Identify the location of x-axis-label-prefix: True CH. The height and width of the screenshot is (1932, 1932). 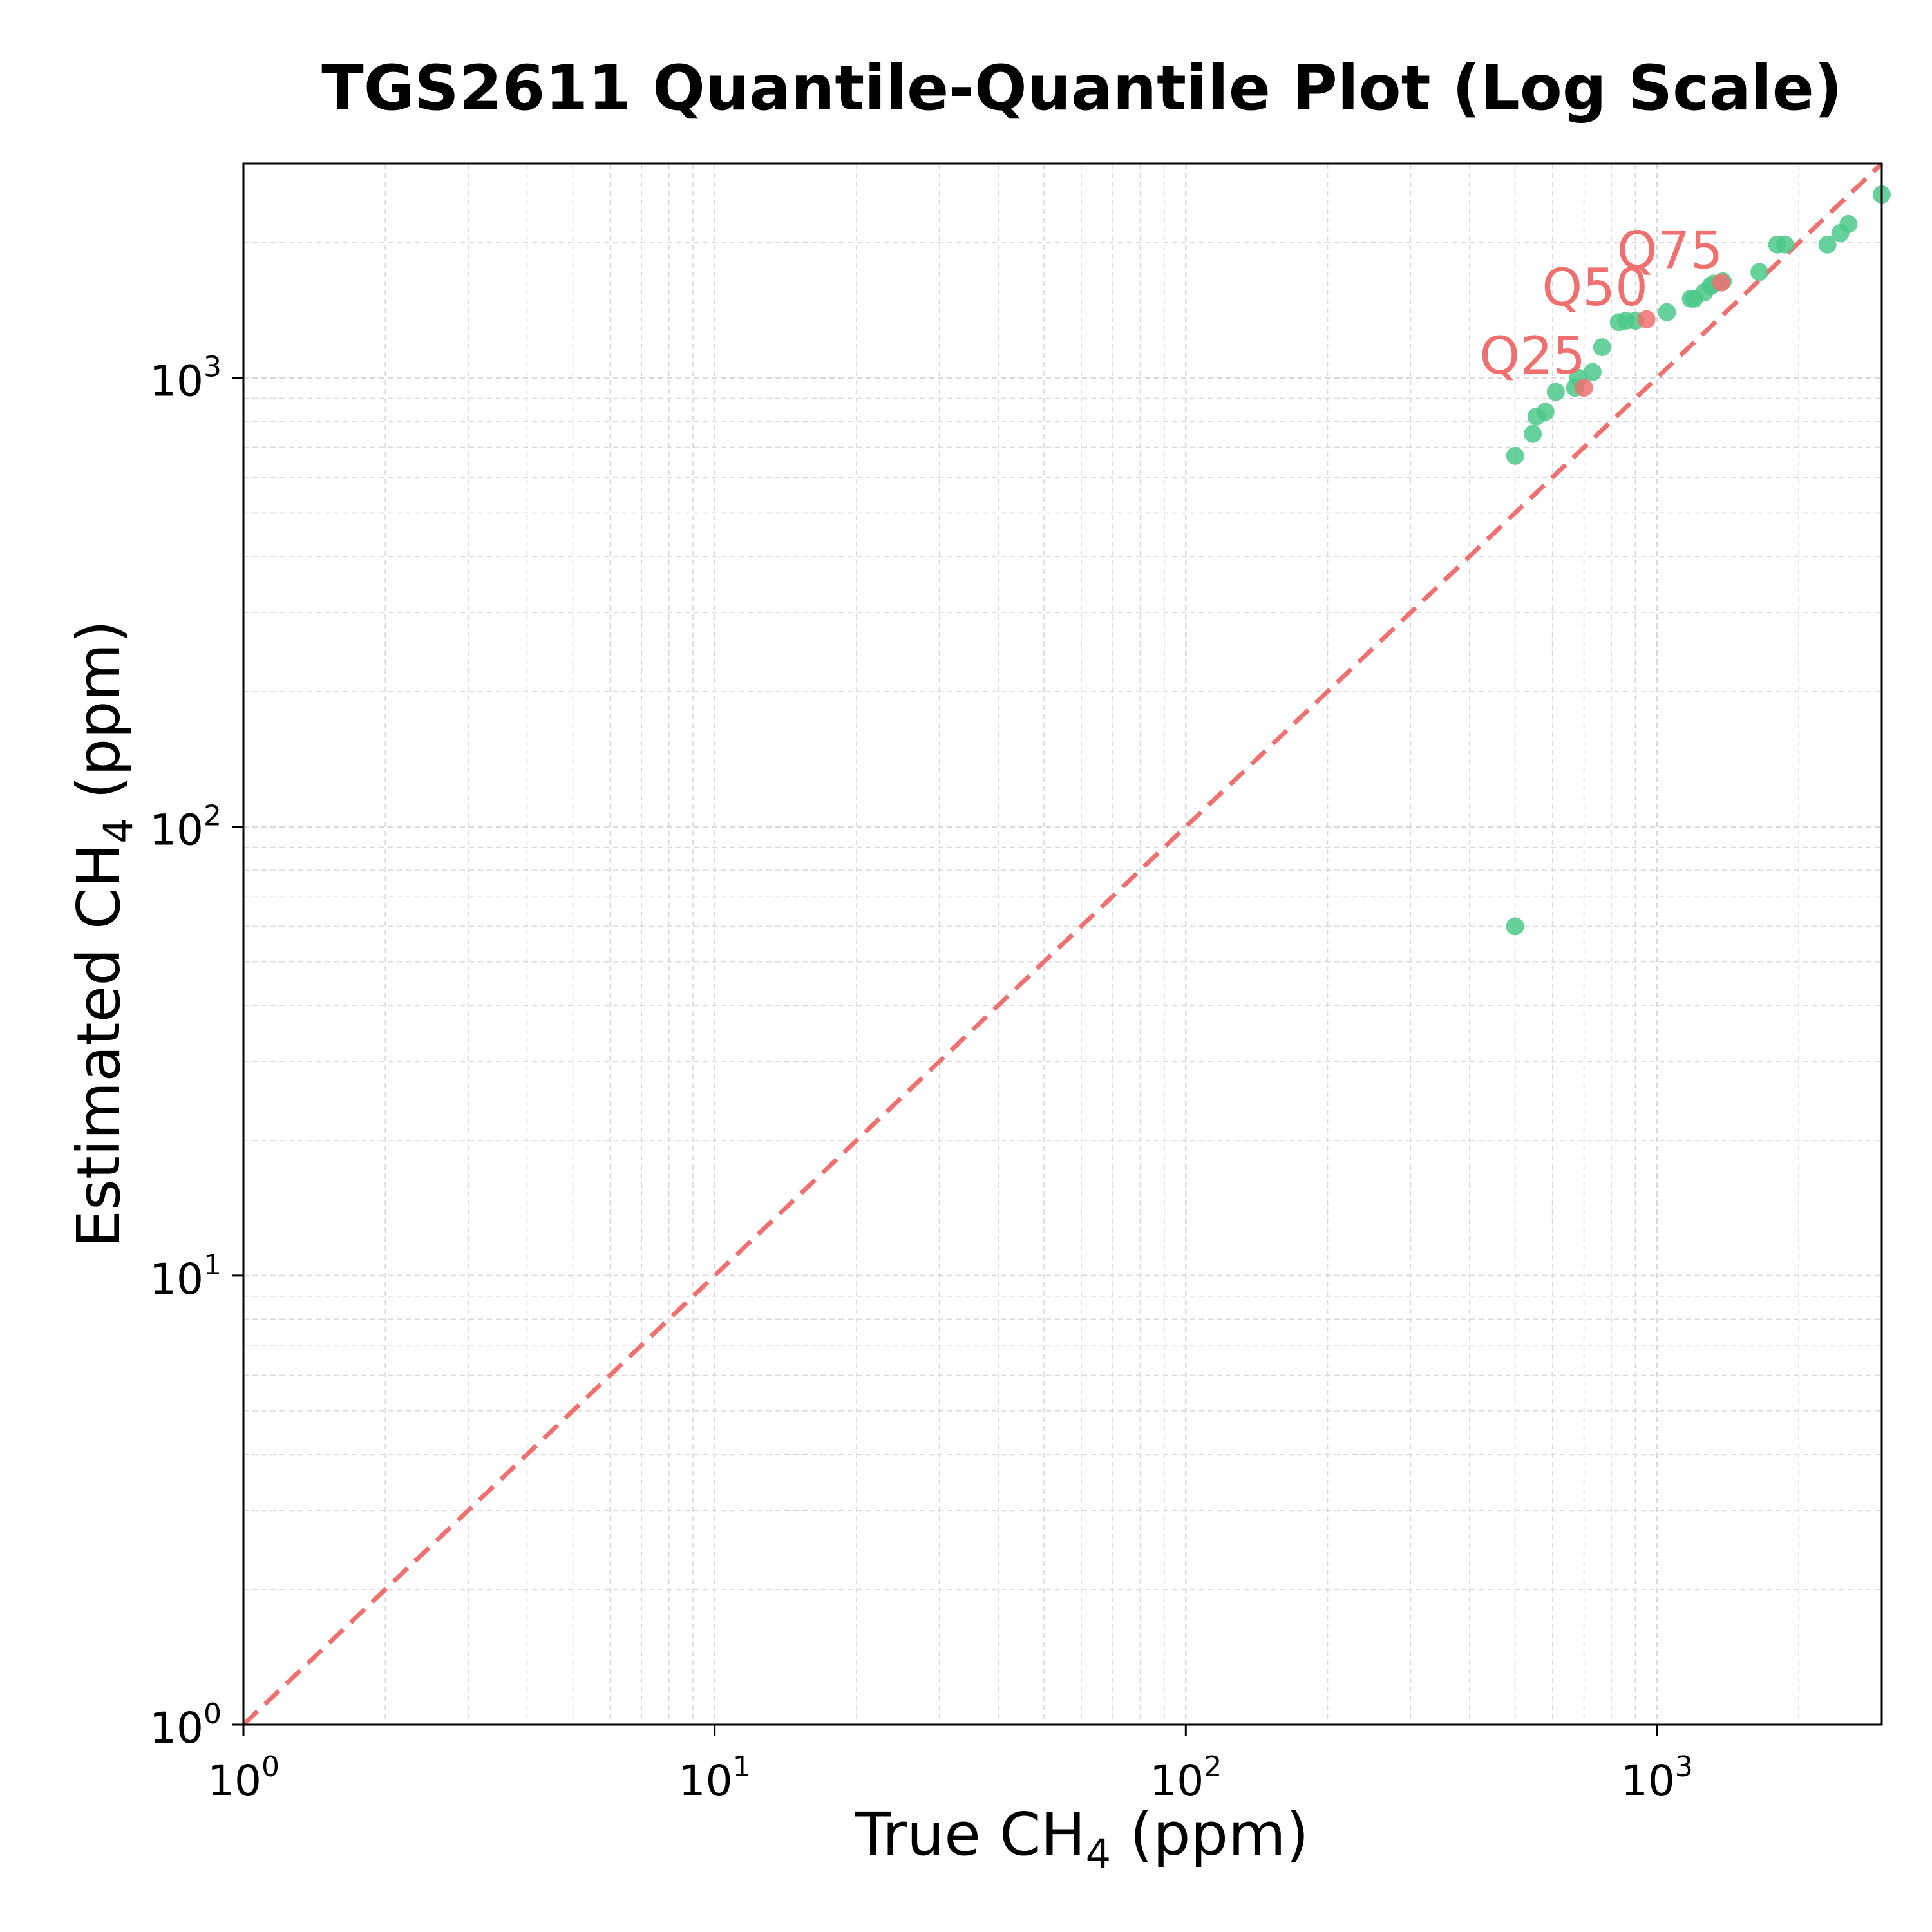
(971, 1834).